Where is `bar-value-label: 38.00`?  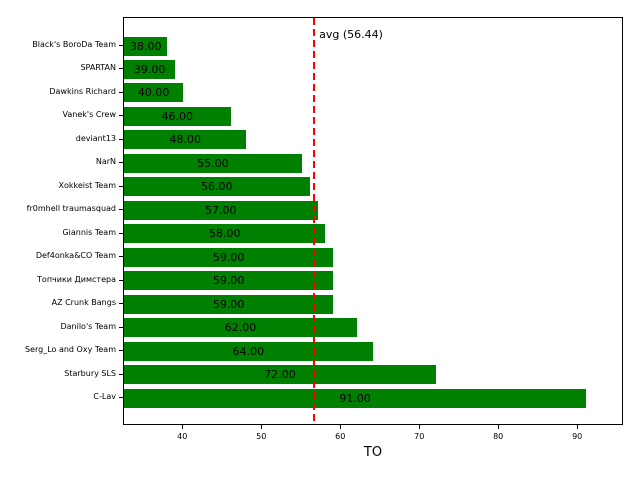
bar-value-label: 38.00 is located at coordinates (145, 46).